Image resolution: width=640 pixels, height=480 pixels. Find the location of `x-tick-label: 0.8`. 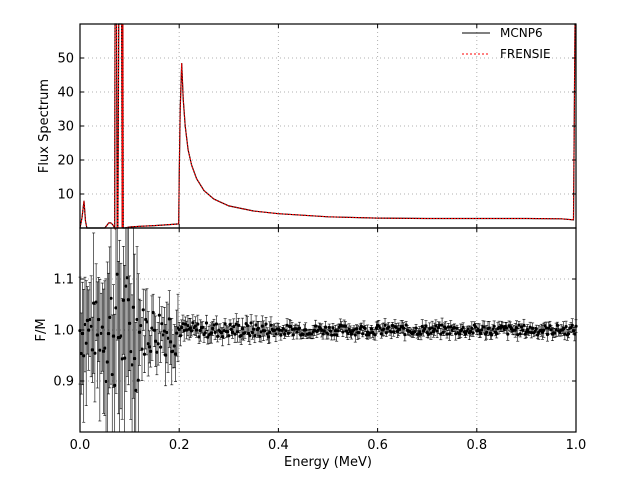

x-tick-label: 0.8 is located at coordinates (476, 445).